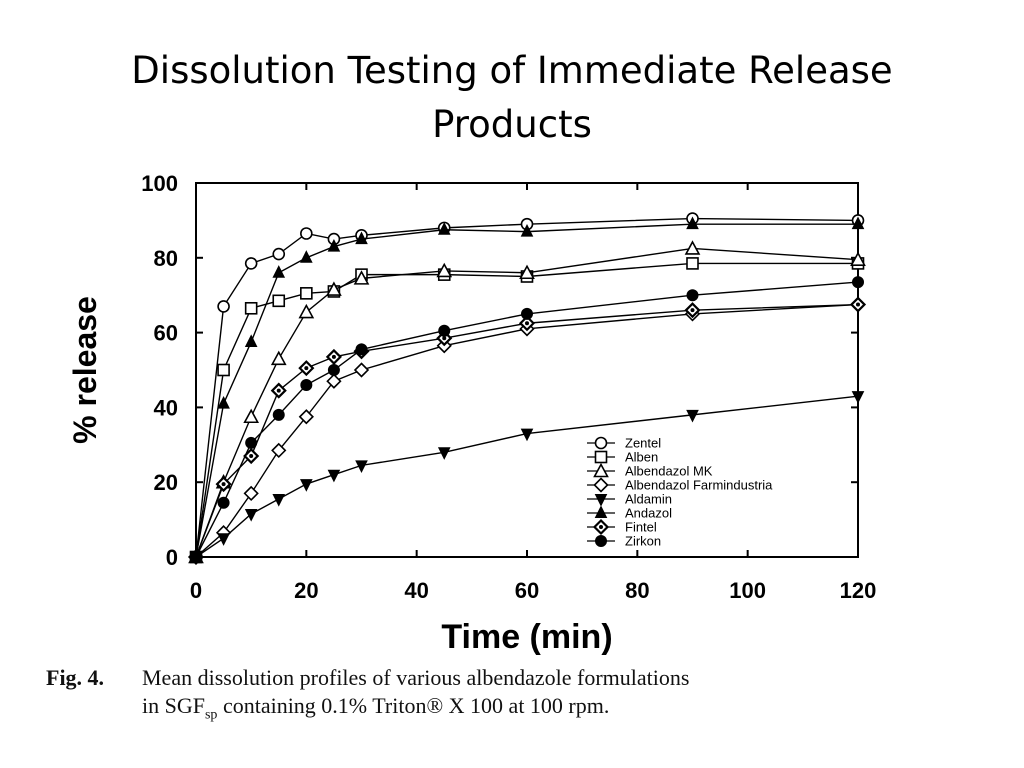 The image size is (1024, 768). Describe the element at coordinates (699, 485) in the screenshot. I see `legend-label: Albendazol Farmindustria` at that location.